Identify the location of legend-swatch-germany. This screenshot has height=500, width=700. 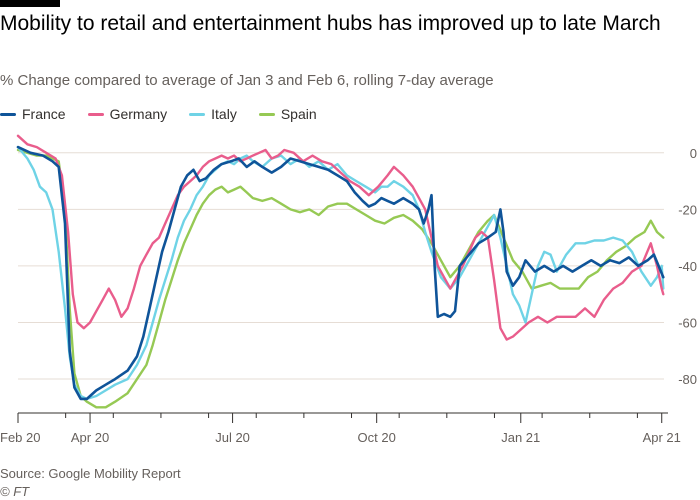
(95, 114).